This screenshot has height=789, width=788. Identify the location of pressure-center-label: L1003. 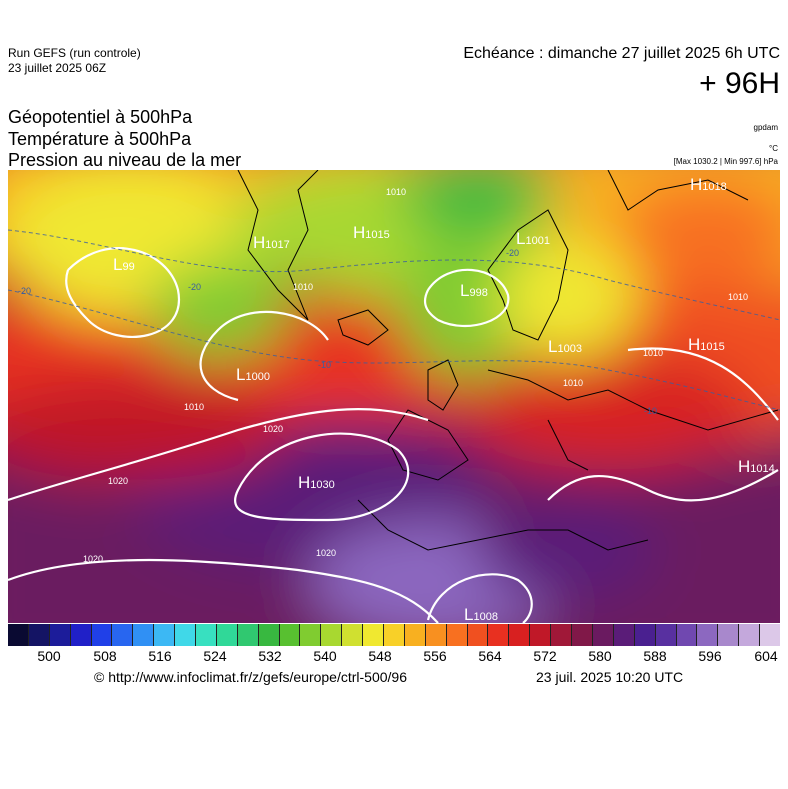
(565, 346).